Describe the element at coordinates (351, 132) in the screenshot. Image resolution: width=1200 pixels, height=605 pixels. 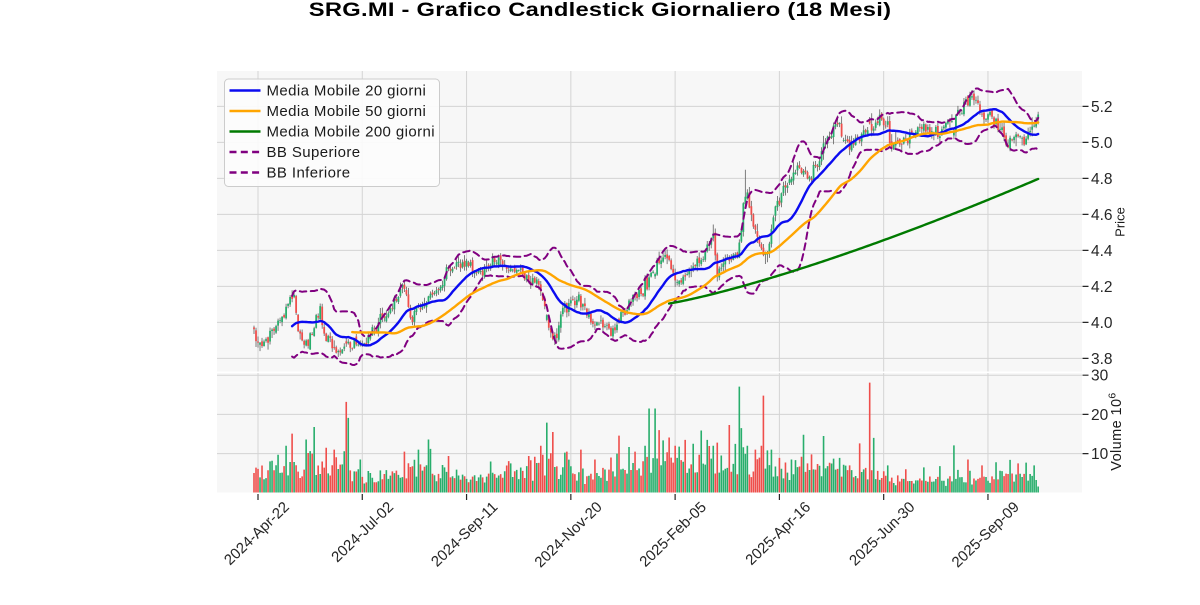
I see `svg-text: Media Mobile 200 giorni` at that location.